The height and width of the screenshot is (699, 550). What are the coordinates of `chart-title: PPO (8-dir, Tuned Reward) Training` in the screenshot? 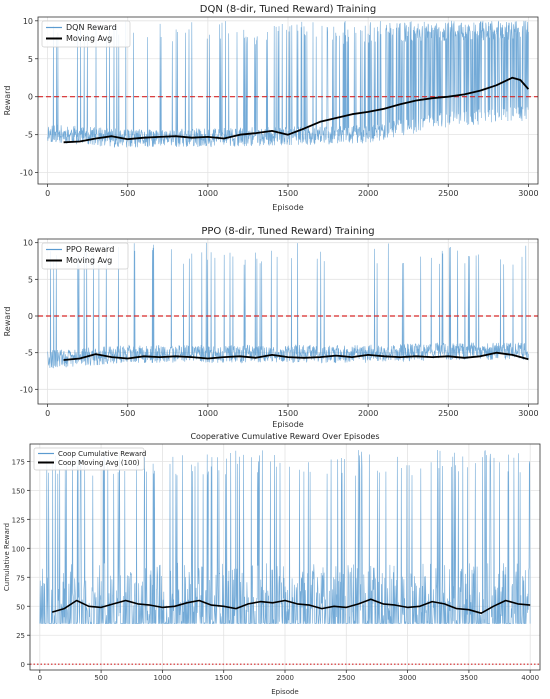 It's located at (287, 231).